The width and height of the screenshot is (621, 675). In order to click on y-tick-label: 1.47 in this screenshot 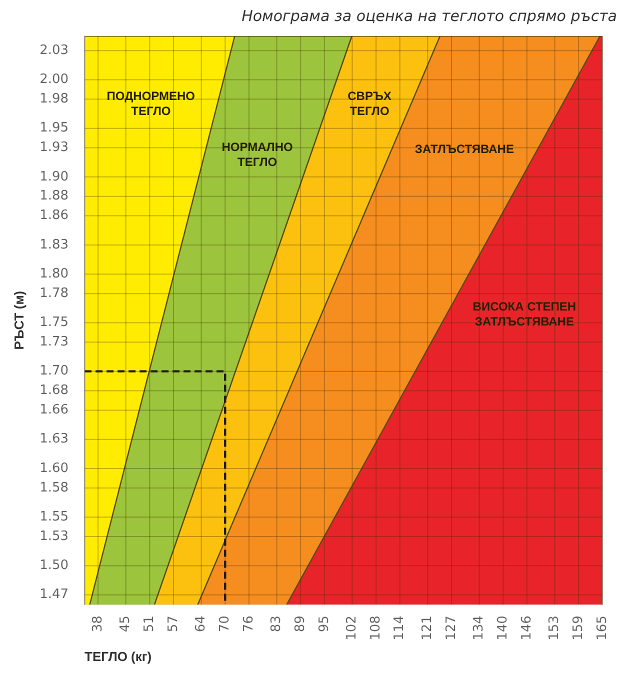, I will do `click(54, 594)`.